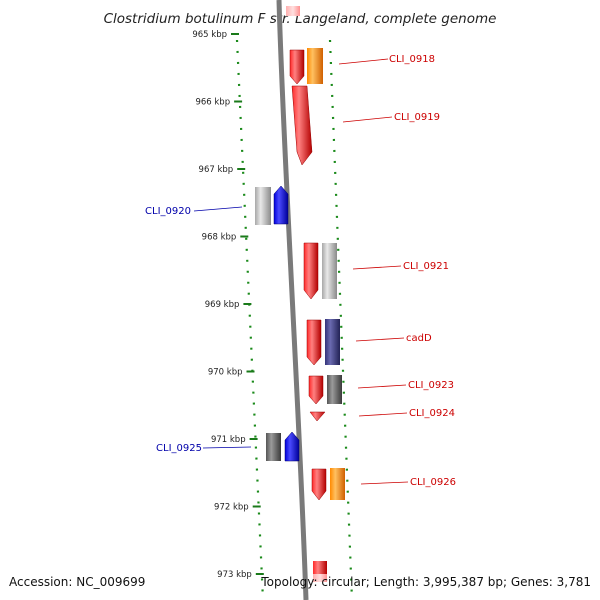 This screenshot has height=600, width=600. I want to click on gene-features, so click(300, 294).